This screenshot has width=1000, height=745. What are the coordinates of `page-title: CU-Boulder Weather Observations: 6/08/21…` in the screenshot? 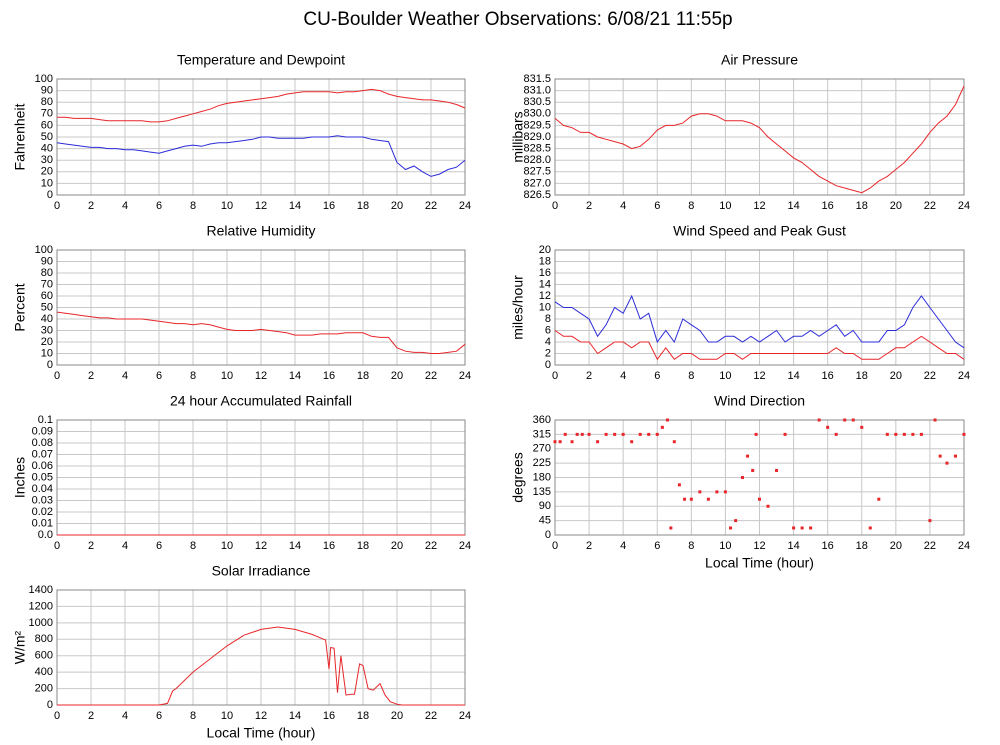 It's located at (517, 19).